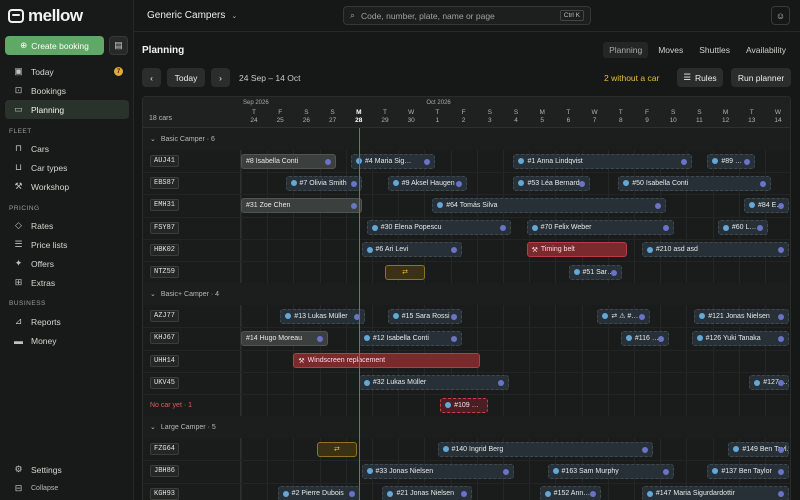 The height and width of the screenshot is (500, 800). I want to click on booking-bar: #8 Isabella Conti, so click(288, 161).